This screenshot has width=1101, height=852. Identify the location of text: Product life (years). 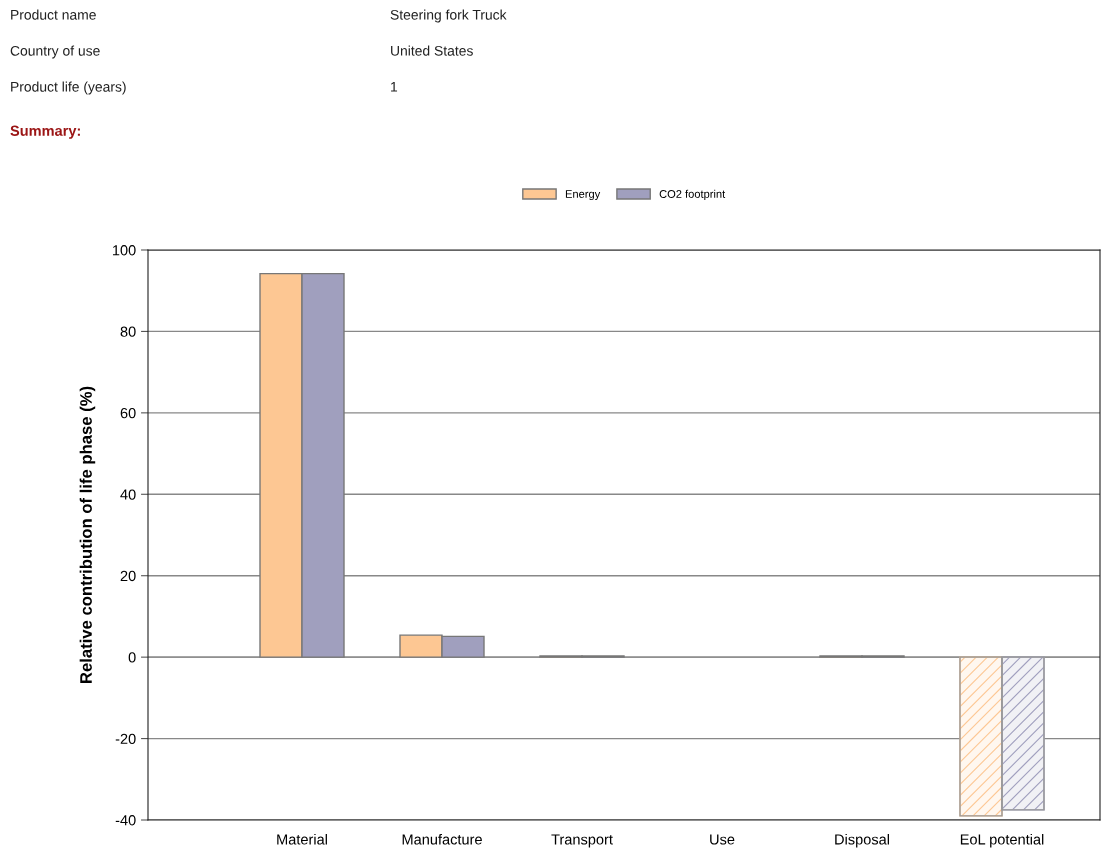
(68, 88).